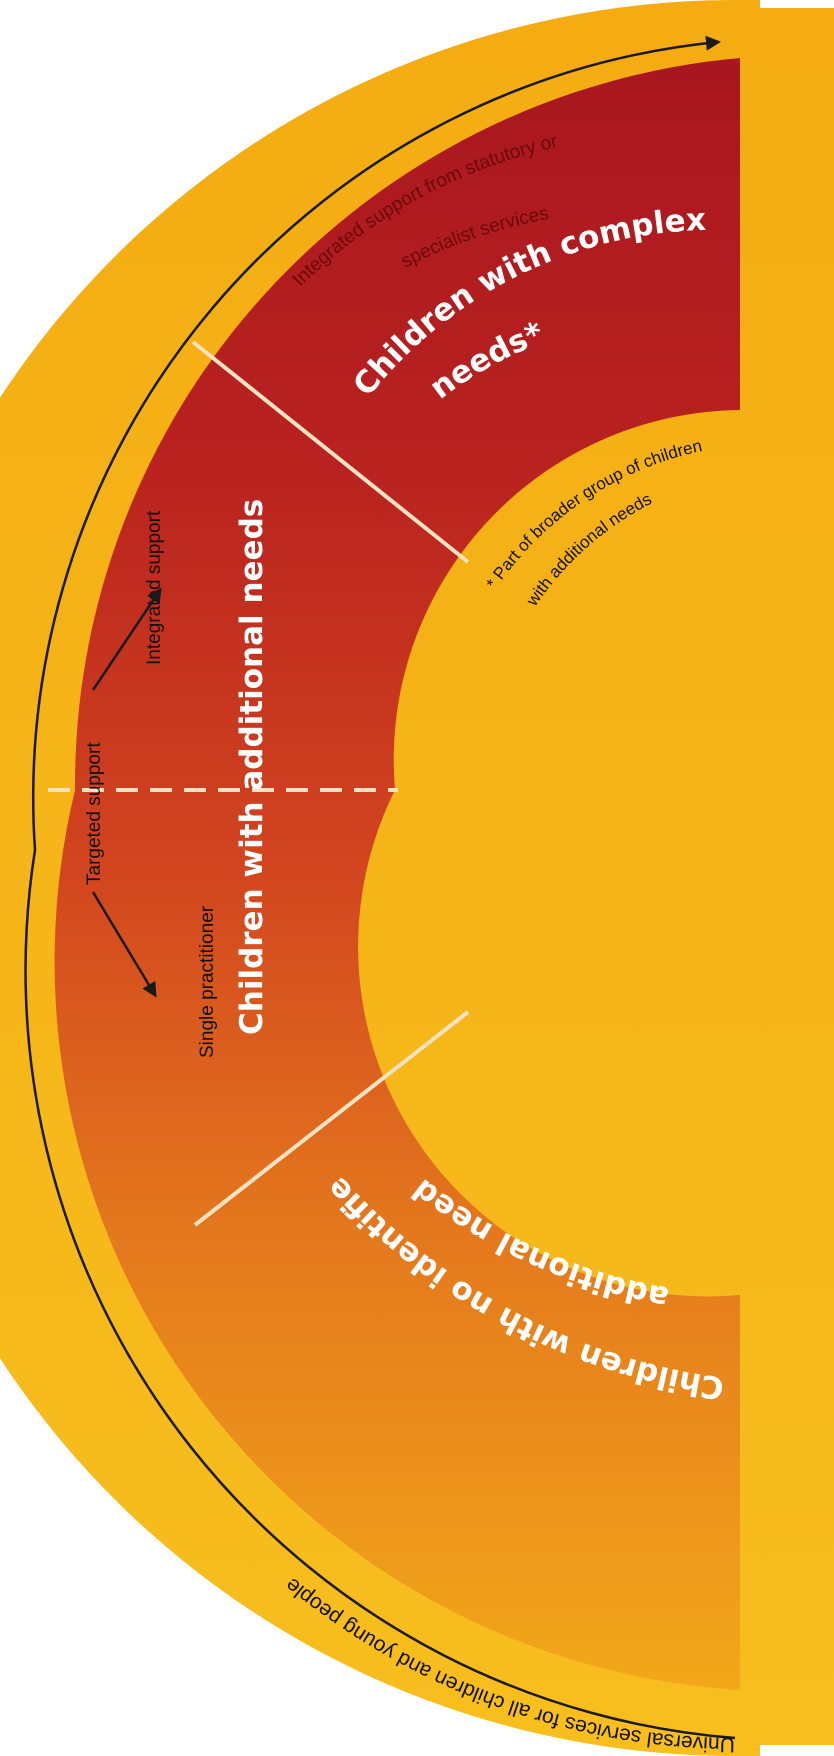 This screenshot has width=834, height=1756. I want to click on arrow-to-integrated, so click(126, 639).